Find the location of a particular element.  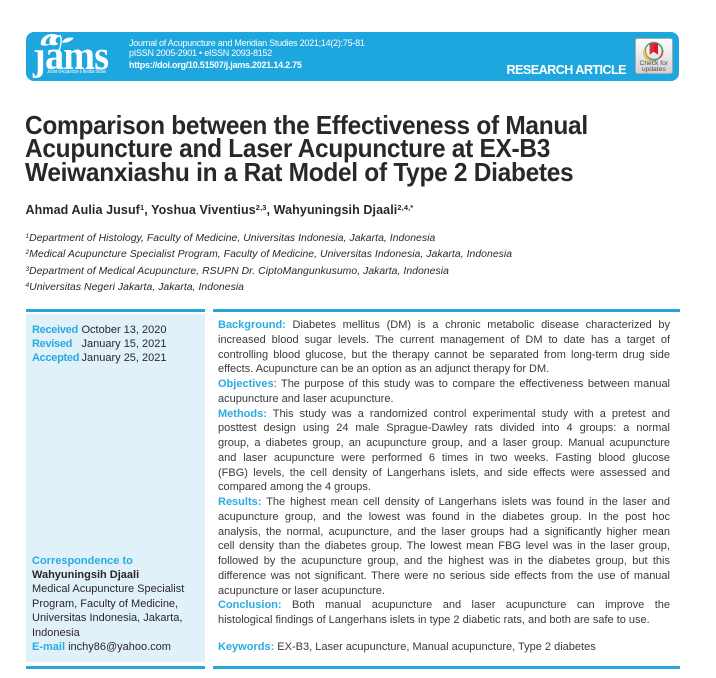

svg-text: Check for is located at coordinates (653, 63).